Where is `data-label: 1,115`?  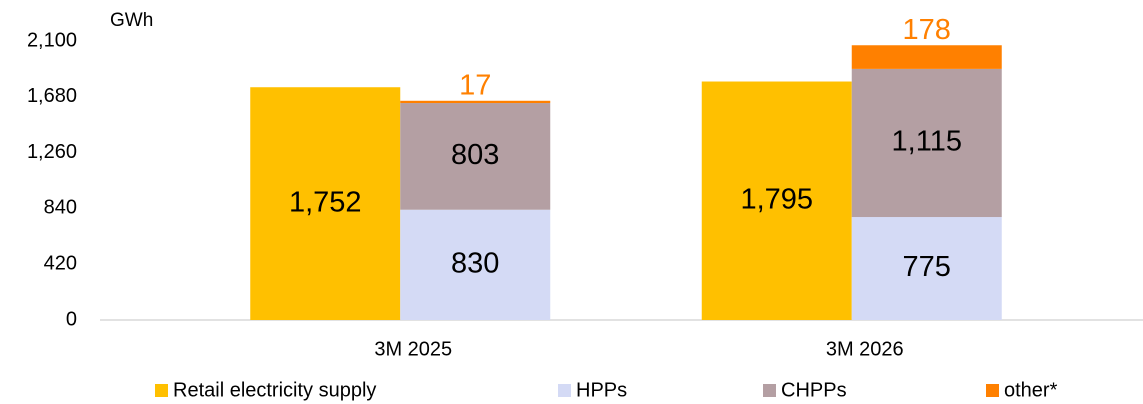
data-label: 1,115 is located at coordinates (927, 142).